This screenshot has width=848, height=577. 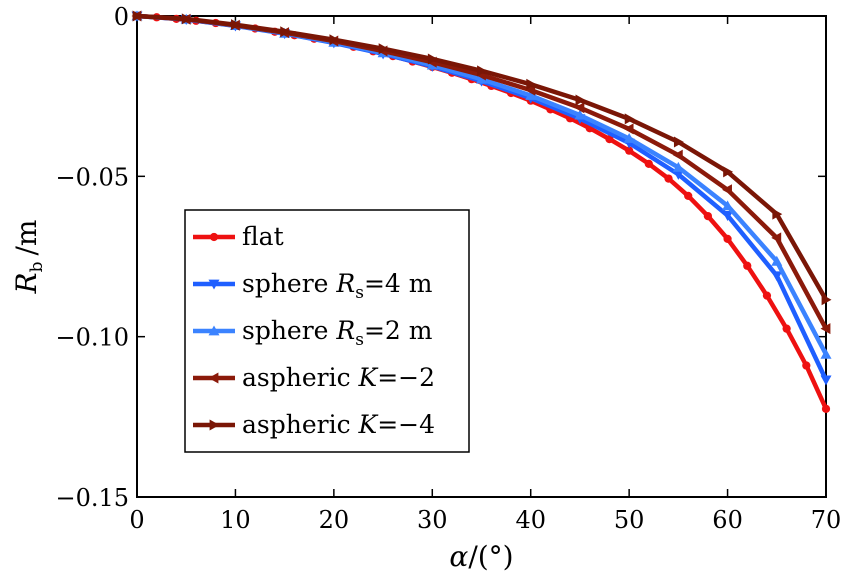 I want to click on y-tick-label: 0, so click(x=121, y=17).